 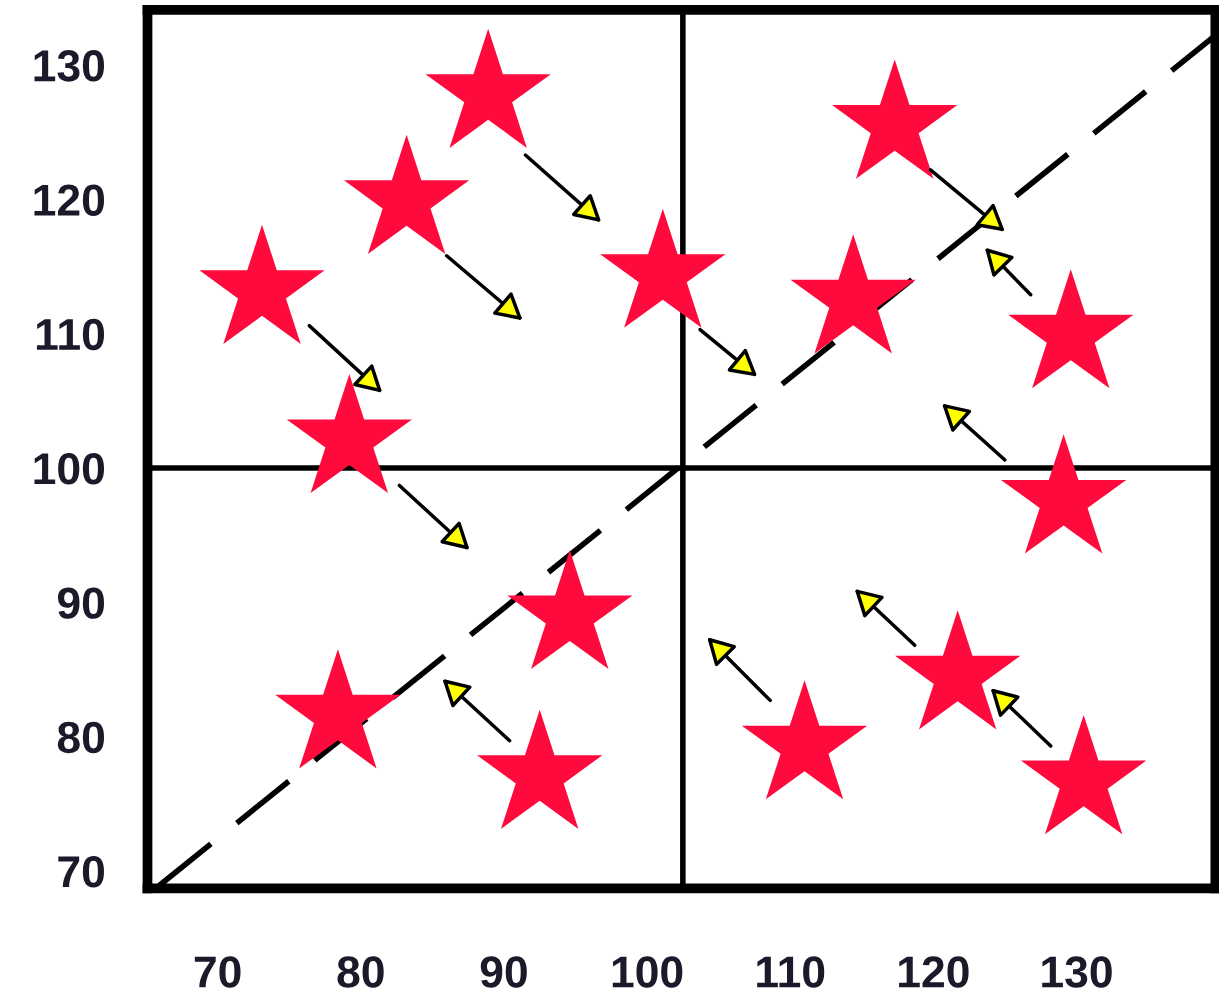 I want to click on x-tick-label: 70, so click(x=217, y=972).